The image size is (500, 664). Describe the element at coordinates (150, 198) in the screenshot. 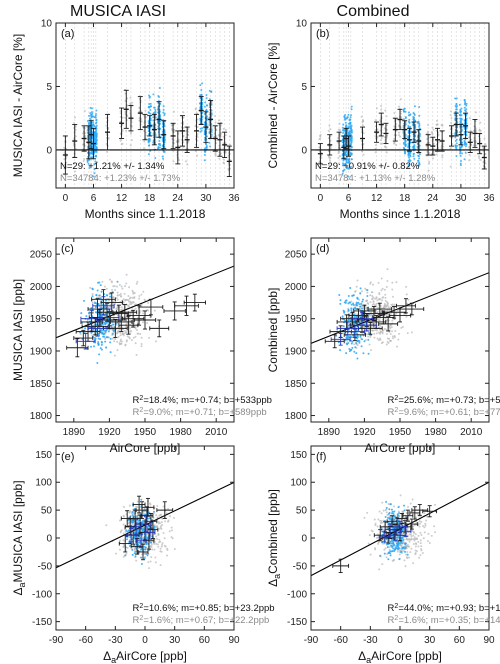

I see `x-tick-label: 18` at that location.